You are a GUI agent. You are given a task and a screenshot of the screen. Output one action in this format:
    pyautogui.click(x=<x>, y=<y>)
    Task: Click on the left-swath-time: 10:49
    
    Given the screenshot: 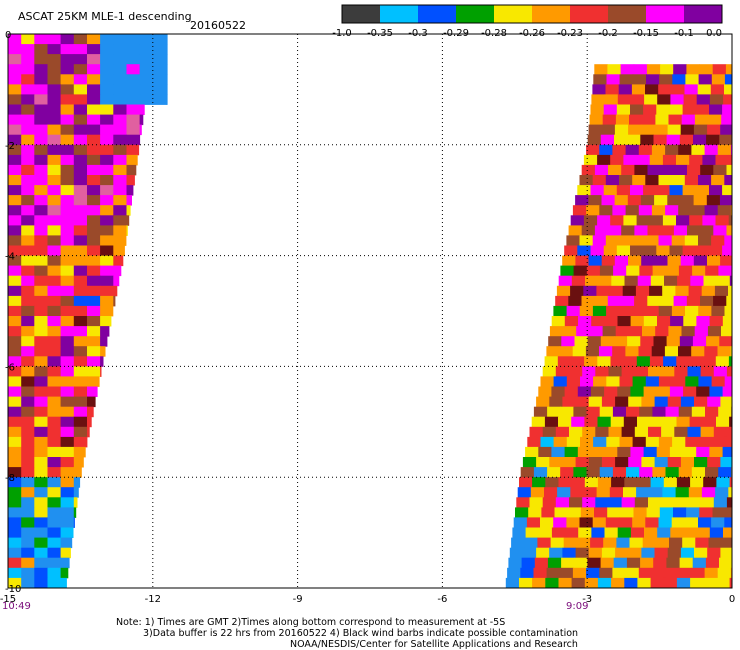 What is the action you would take?
    pyautogui.click(x=16, y=606)
    